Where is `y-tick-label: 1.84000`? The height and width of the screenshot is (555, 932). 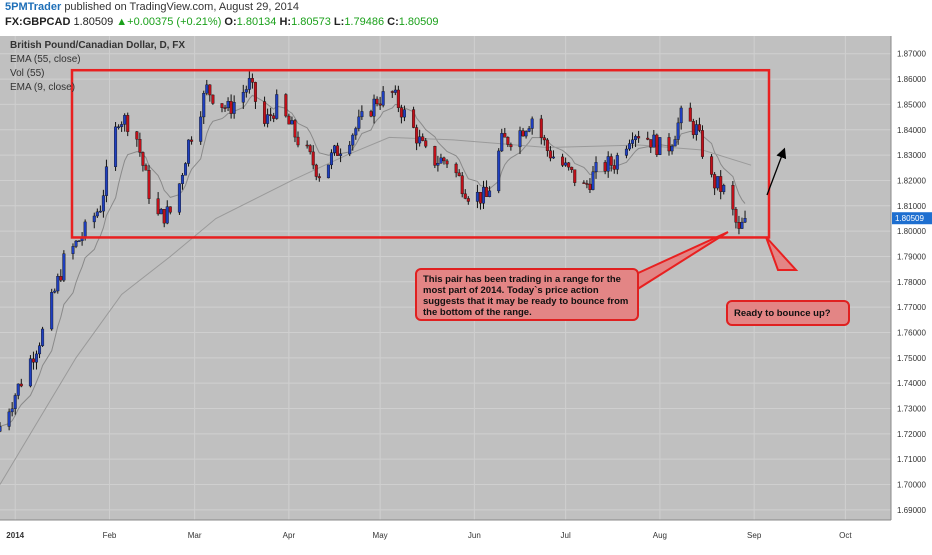
y-tick-label: 1.84000 is located at coordinates (911, 130).